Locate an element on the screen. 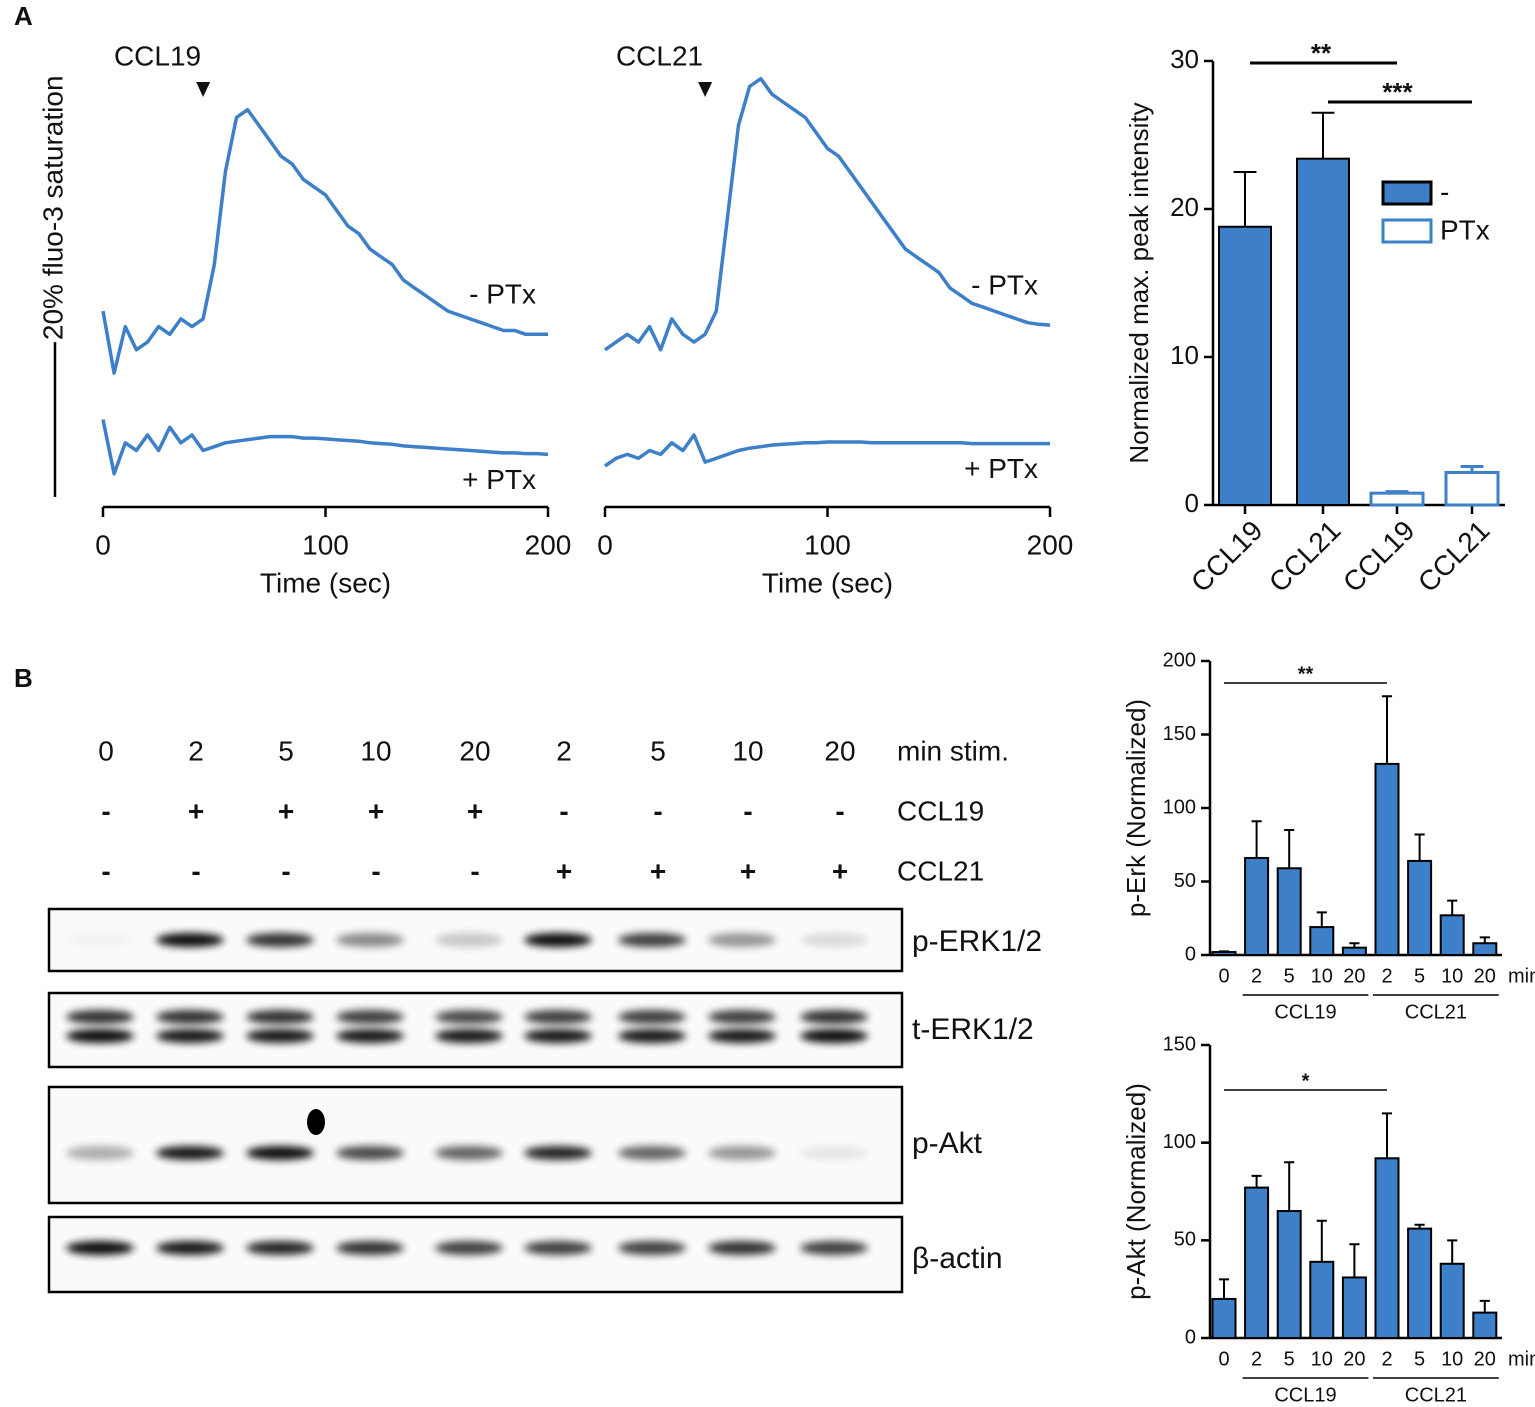 This screenshot has height=1407, width=1535. x-tick-label: 0 is located at coordinates (103, 544).